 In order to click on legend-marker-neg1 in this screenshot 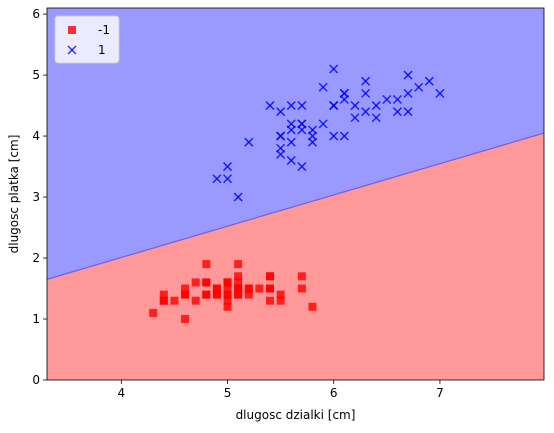, I will do `click(72, 30)`.